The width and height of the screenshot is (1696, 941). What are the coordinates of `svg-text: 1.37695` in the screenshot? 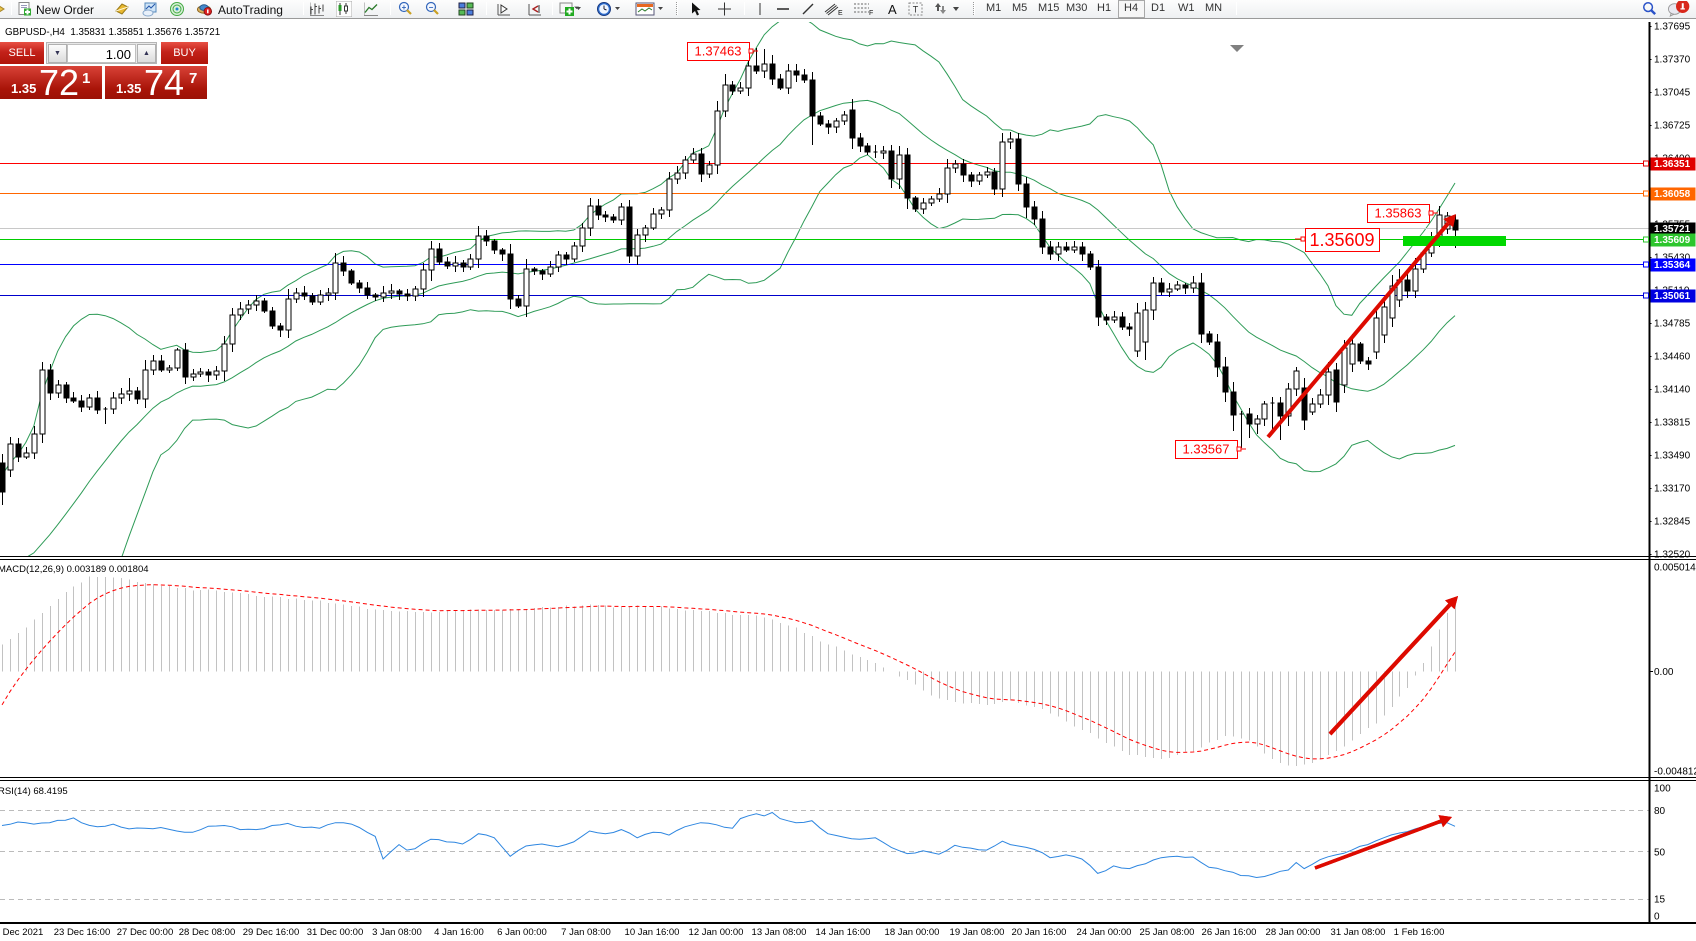 It's located at (1672, 27).